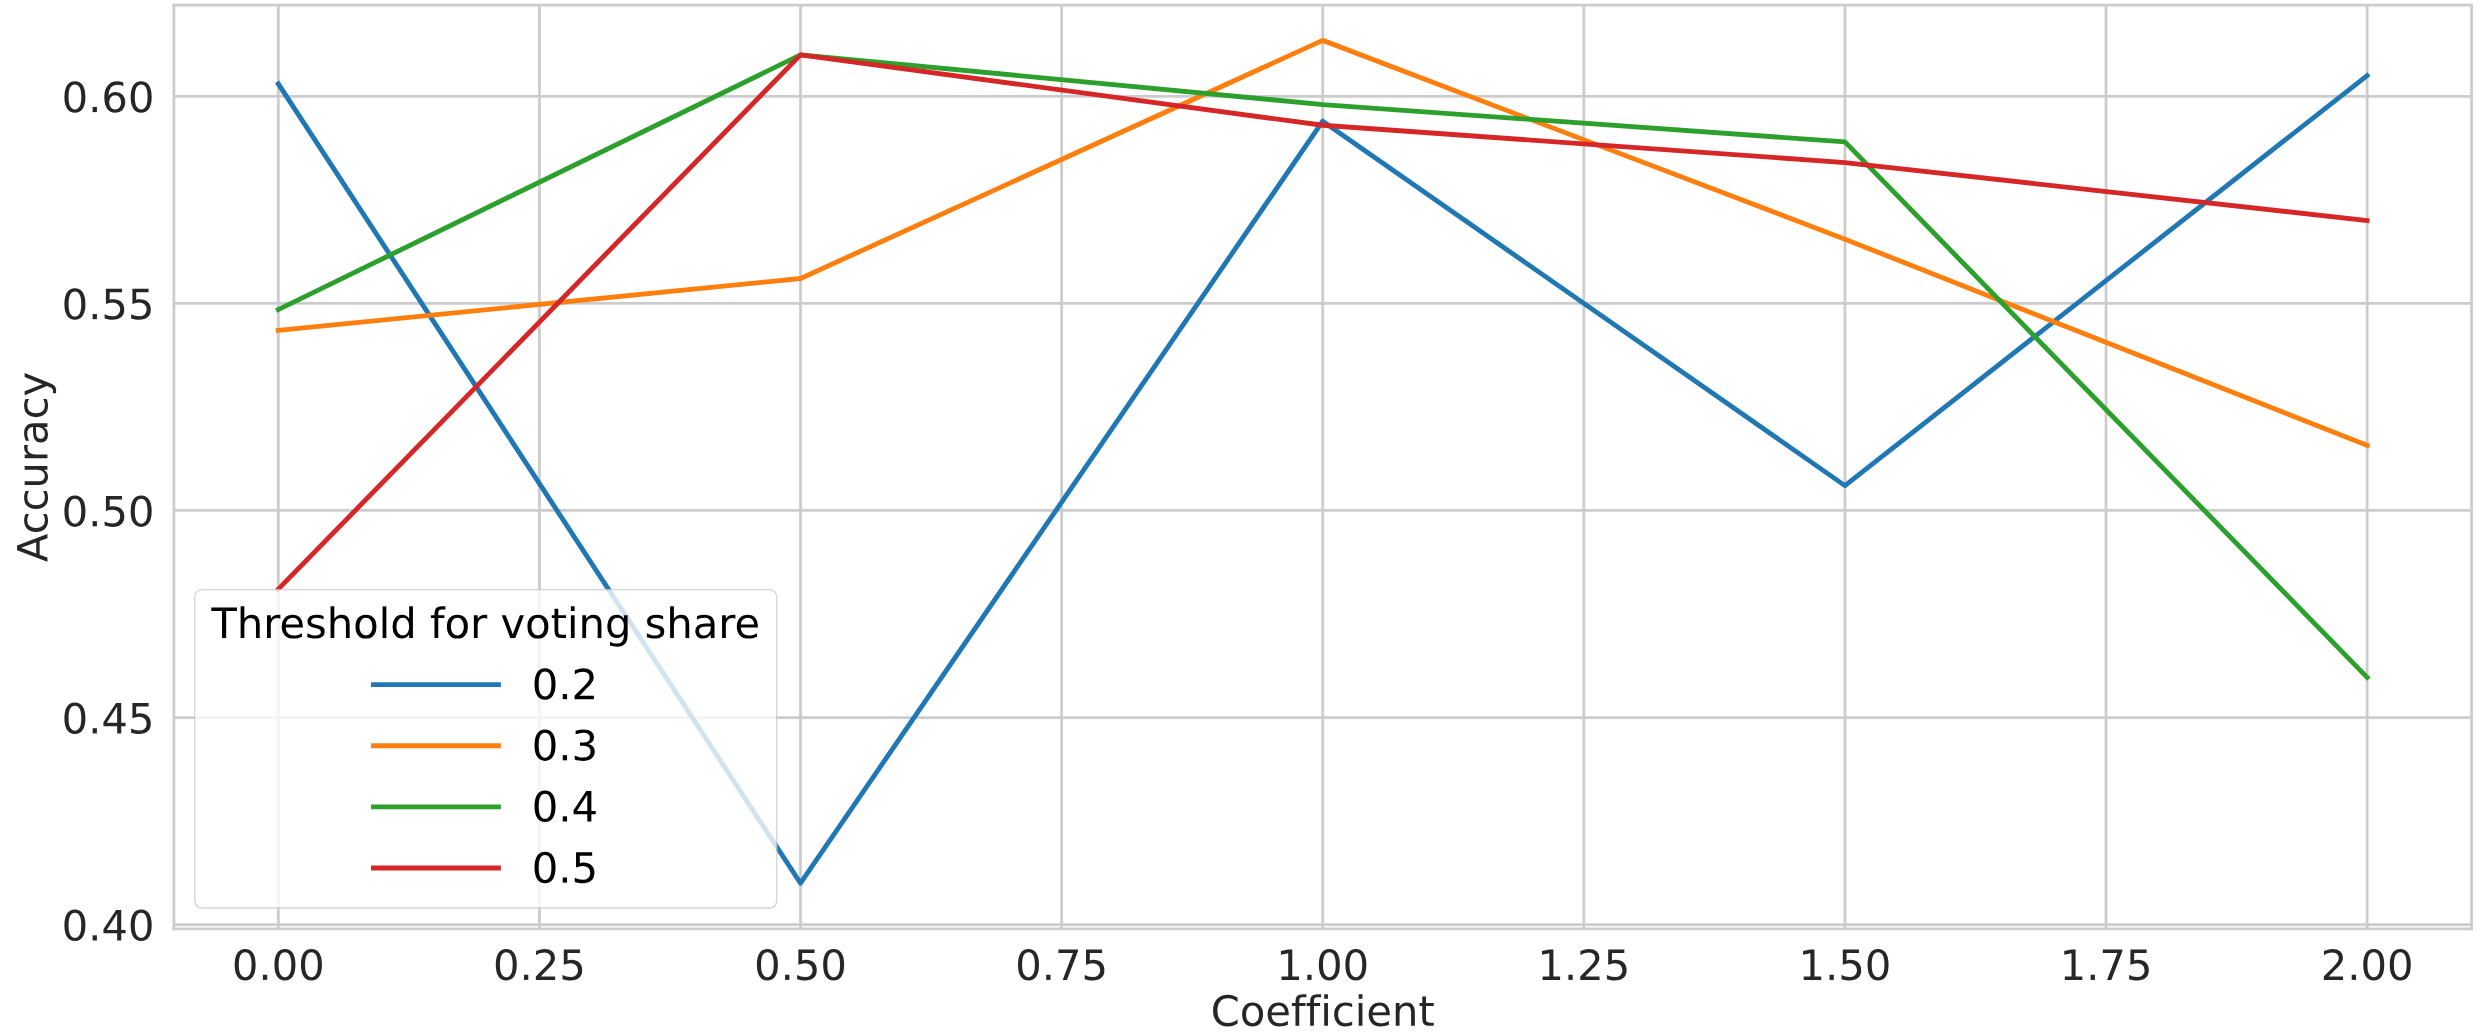  I want to click on x-tick-label: 0.25, so click(539, 964).